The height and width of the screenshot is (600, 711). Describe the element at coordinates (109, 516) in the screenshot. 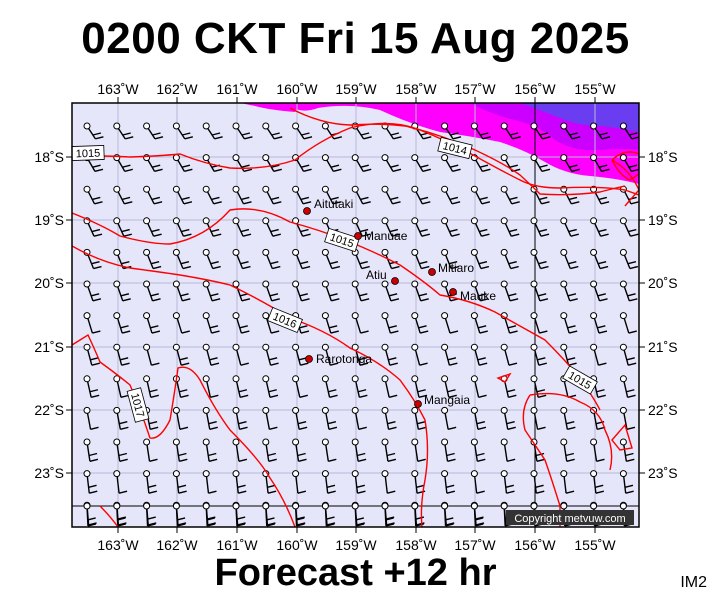

I see `isobar-1017-b` at that location.